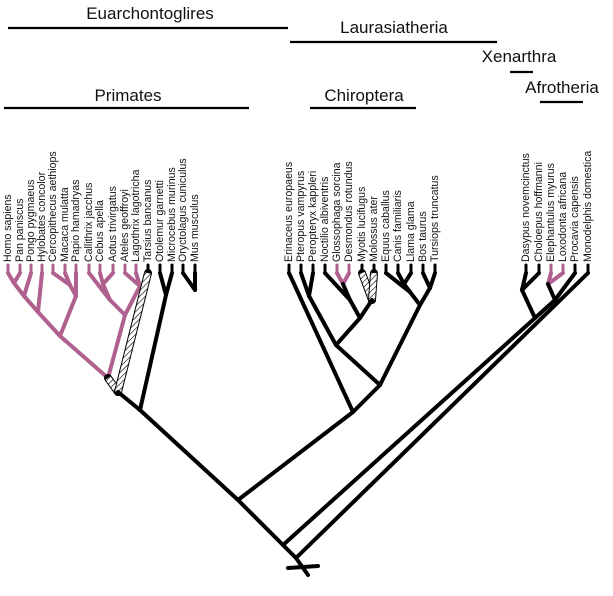  What do you see at coordinates (53, 206) in the screenshot?
I see `taxon-label: Cercopithecus aethiops` at bounding box center [53, 206].